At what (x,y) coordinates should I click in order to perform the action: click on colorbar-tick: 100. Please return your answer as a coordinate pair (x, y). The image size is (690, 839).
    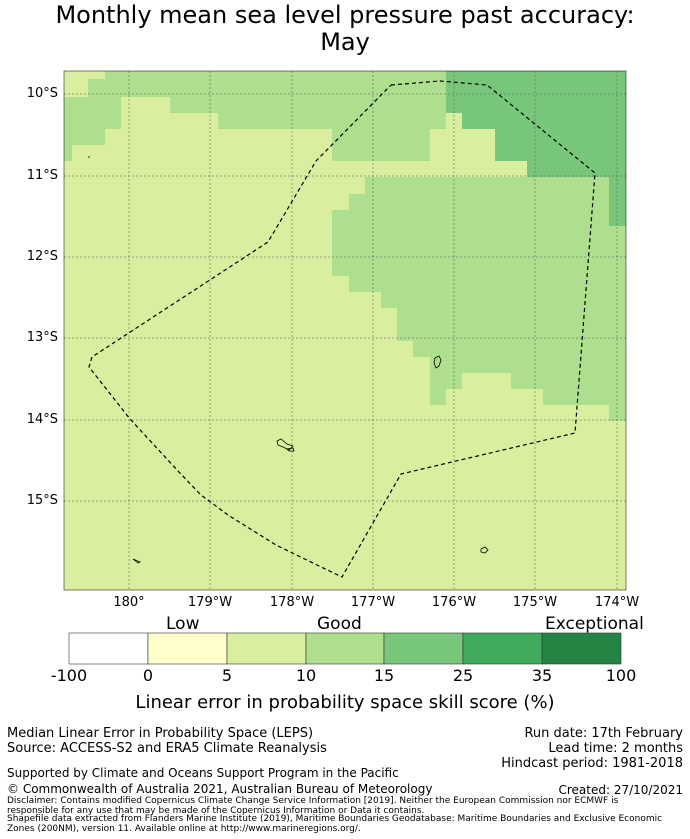
    Looking at the image, I should click on (621, 675).